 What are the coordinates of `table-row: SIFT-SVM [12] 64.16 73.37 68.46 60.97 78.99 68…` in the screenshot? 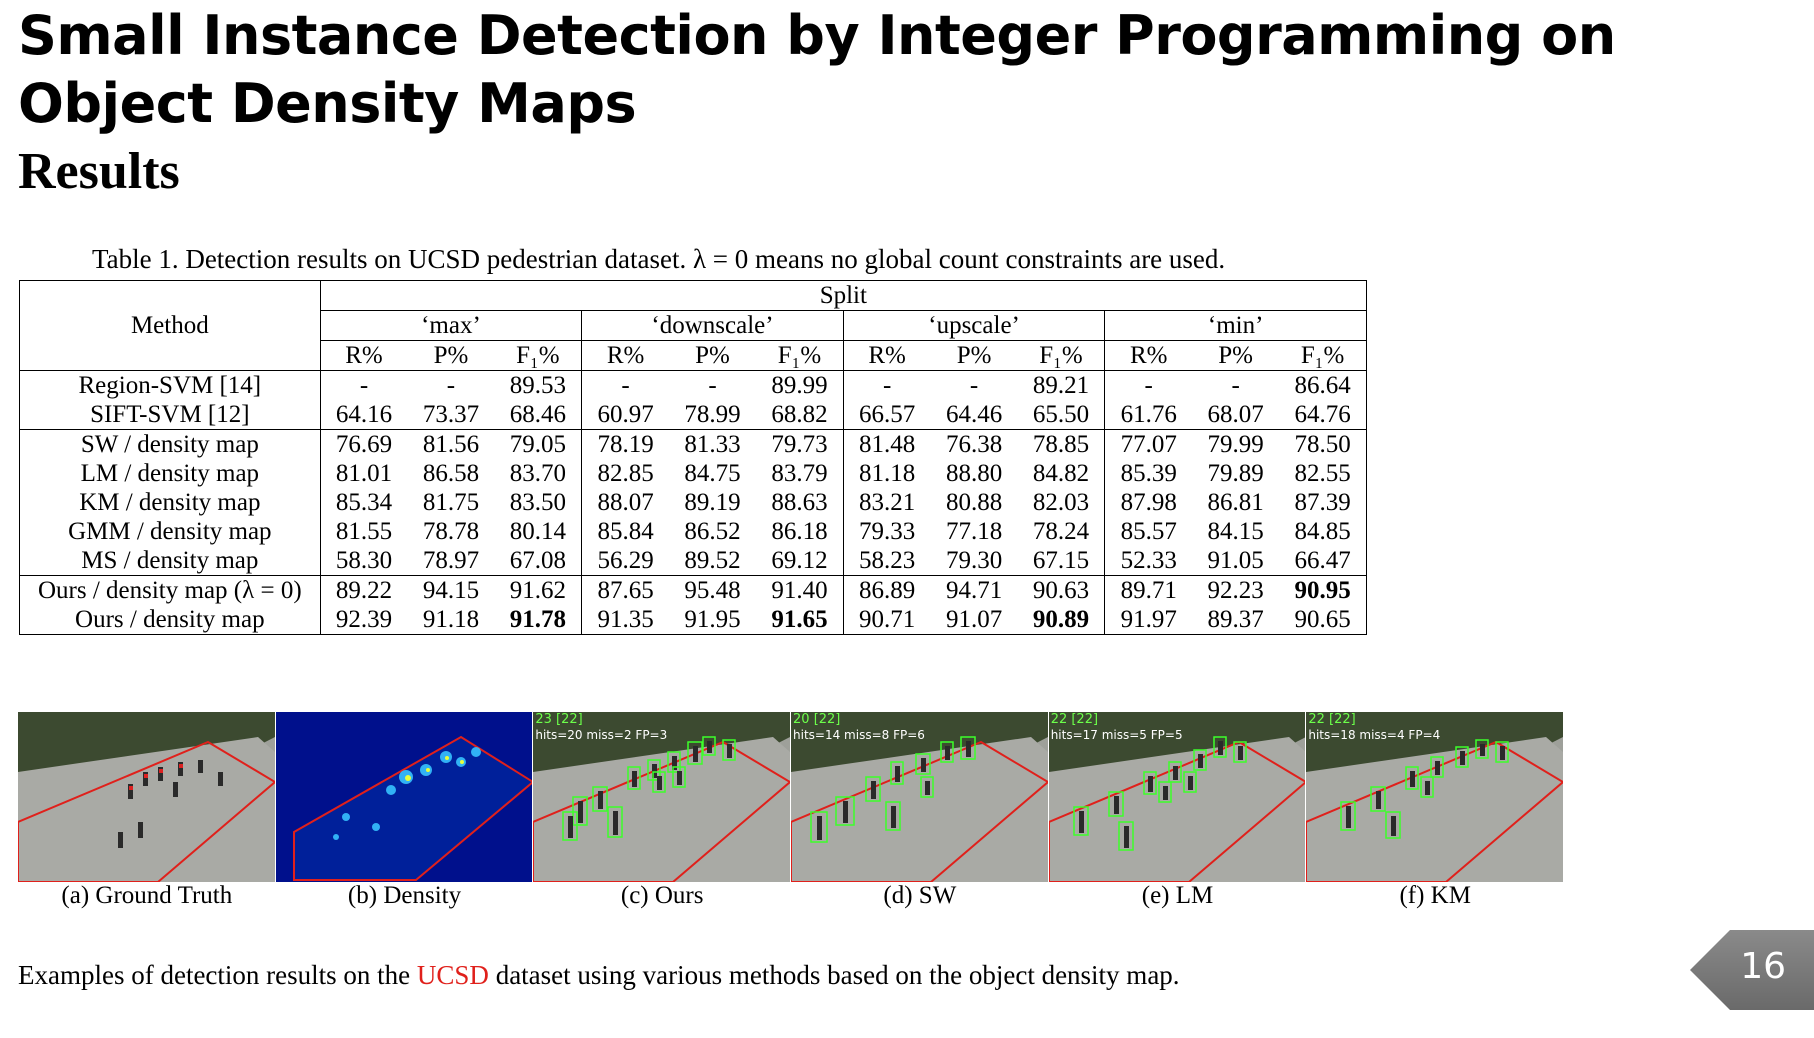 It's located at (693, 415).